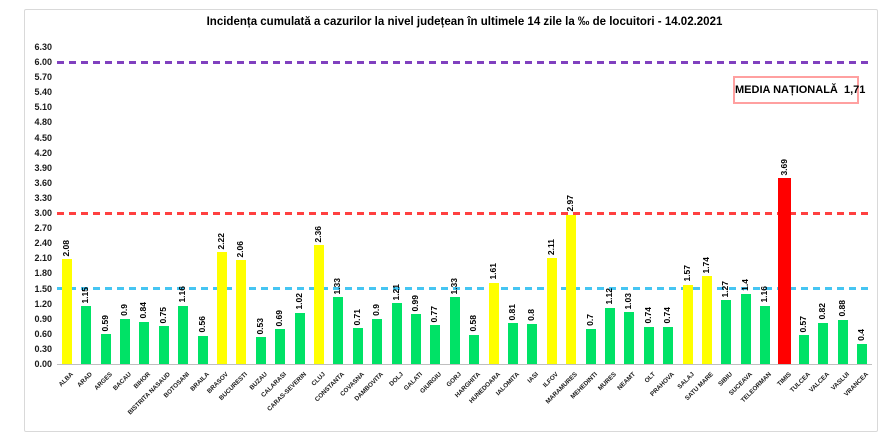 The height and width of the screenshot is (439, 880). What do you see at coordinates (43, 243) in the screenshot?
I see `y-tick-label: 2.40` at bounding box center [43, 243].